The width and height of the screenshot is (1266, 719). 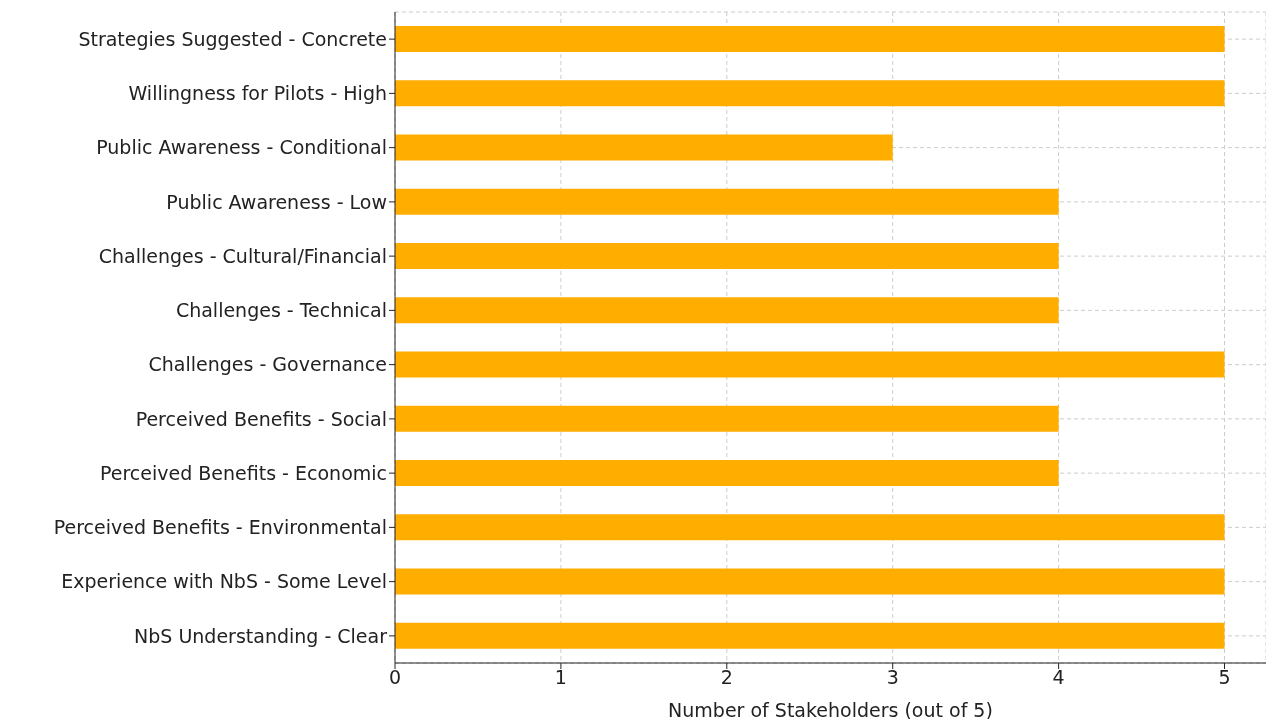 I want to click on y-tick-label: Perceived Benefits - Environmental, so click(x=220, y=527).